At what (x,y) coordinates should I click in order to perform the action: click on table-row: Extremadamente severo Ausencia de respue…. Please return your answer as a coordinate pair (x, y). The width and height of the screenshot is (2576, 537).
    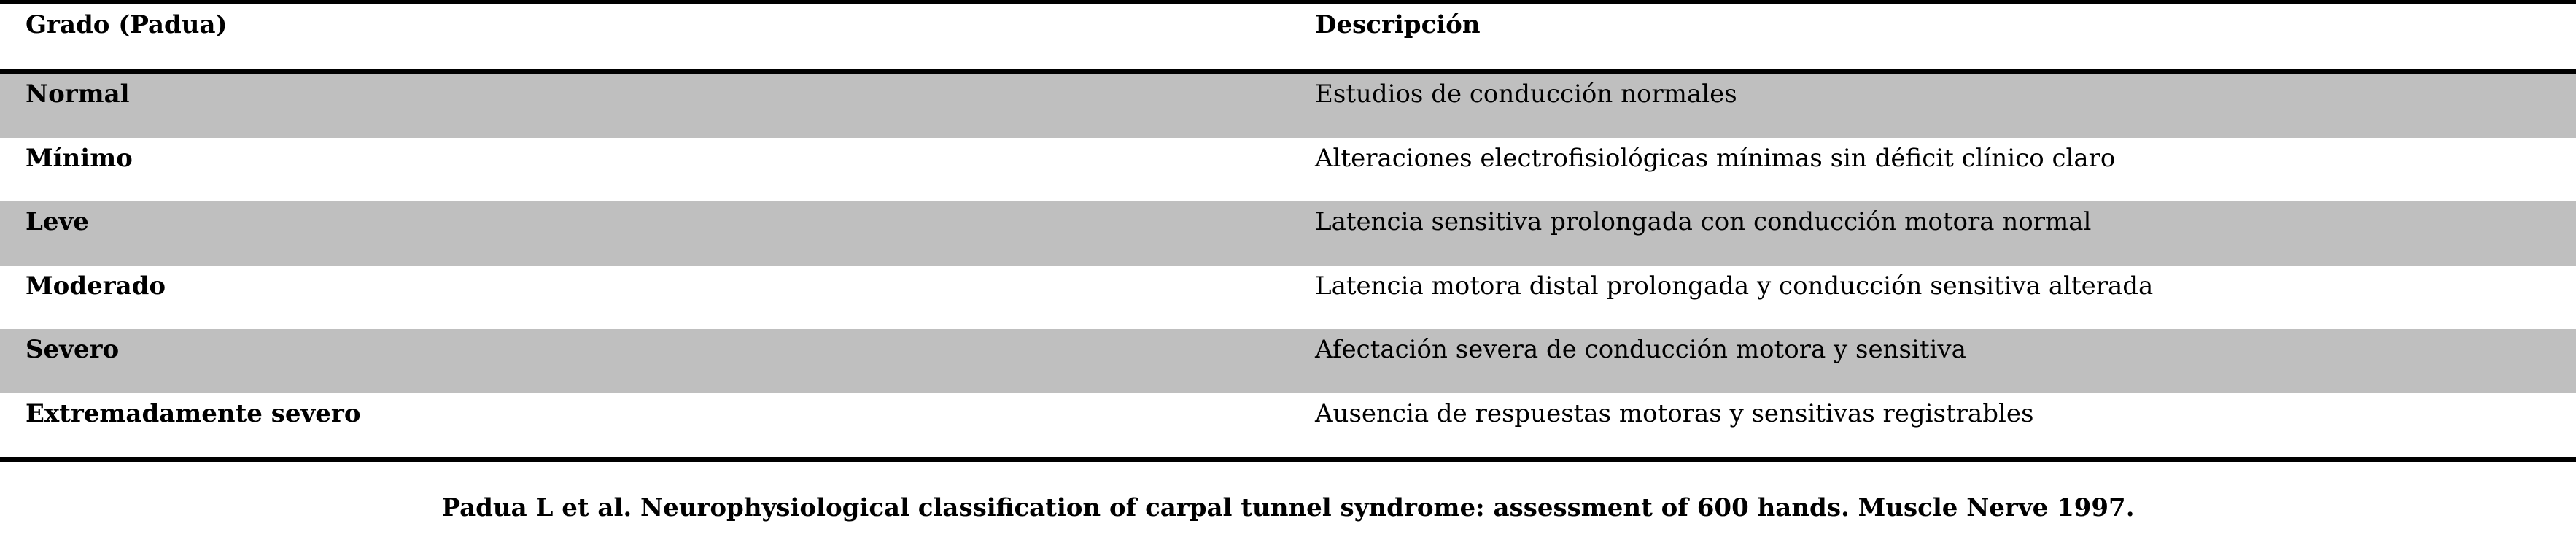
    Looking at the image, I should click on (1288, 425).